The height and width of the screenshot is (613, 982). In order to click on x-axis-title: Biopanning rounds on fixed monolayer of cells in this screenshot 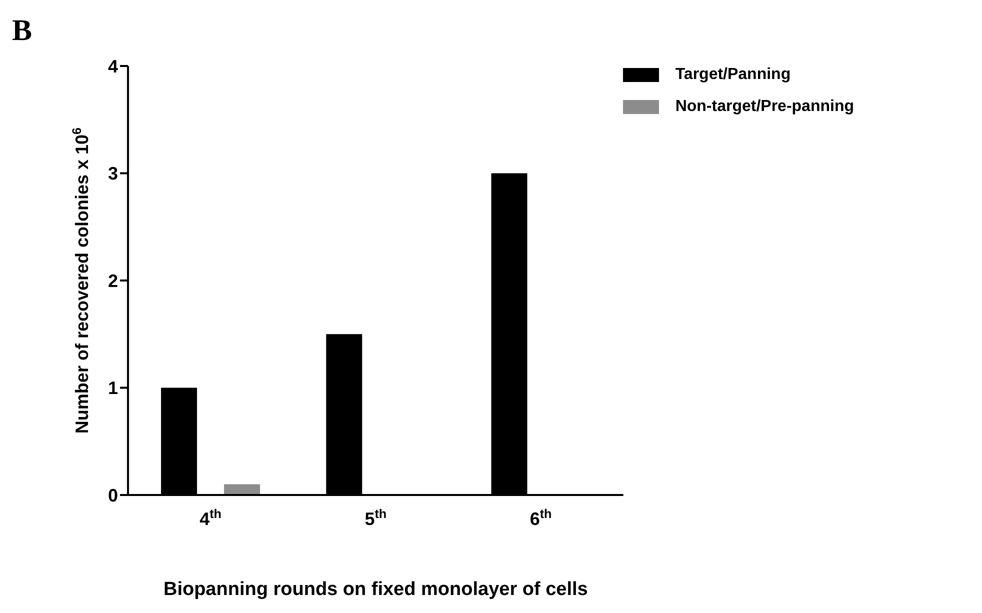, I will do `click(375, 589)`.